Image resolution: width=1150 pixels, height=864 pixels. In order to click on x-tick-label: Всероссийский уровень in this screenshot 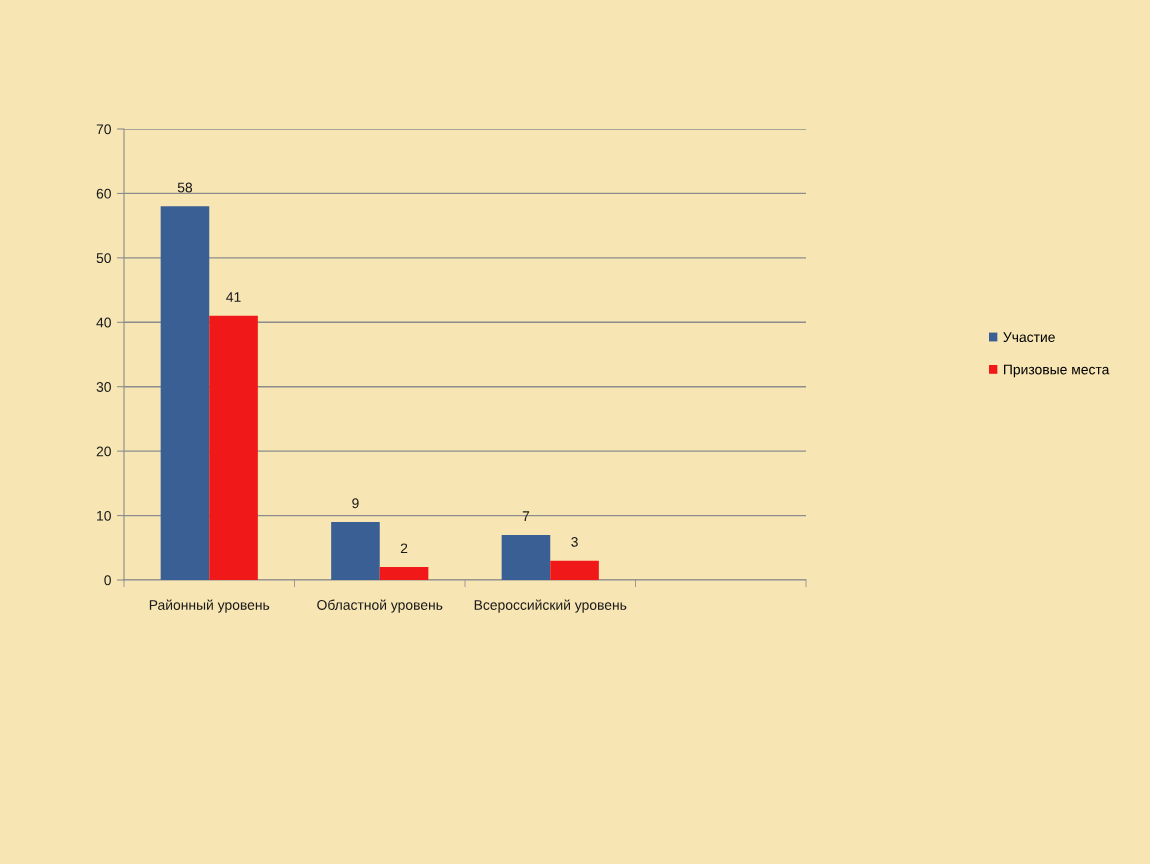, I will do `click(550, 606)`.